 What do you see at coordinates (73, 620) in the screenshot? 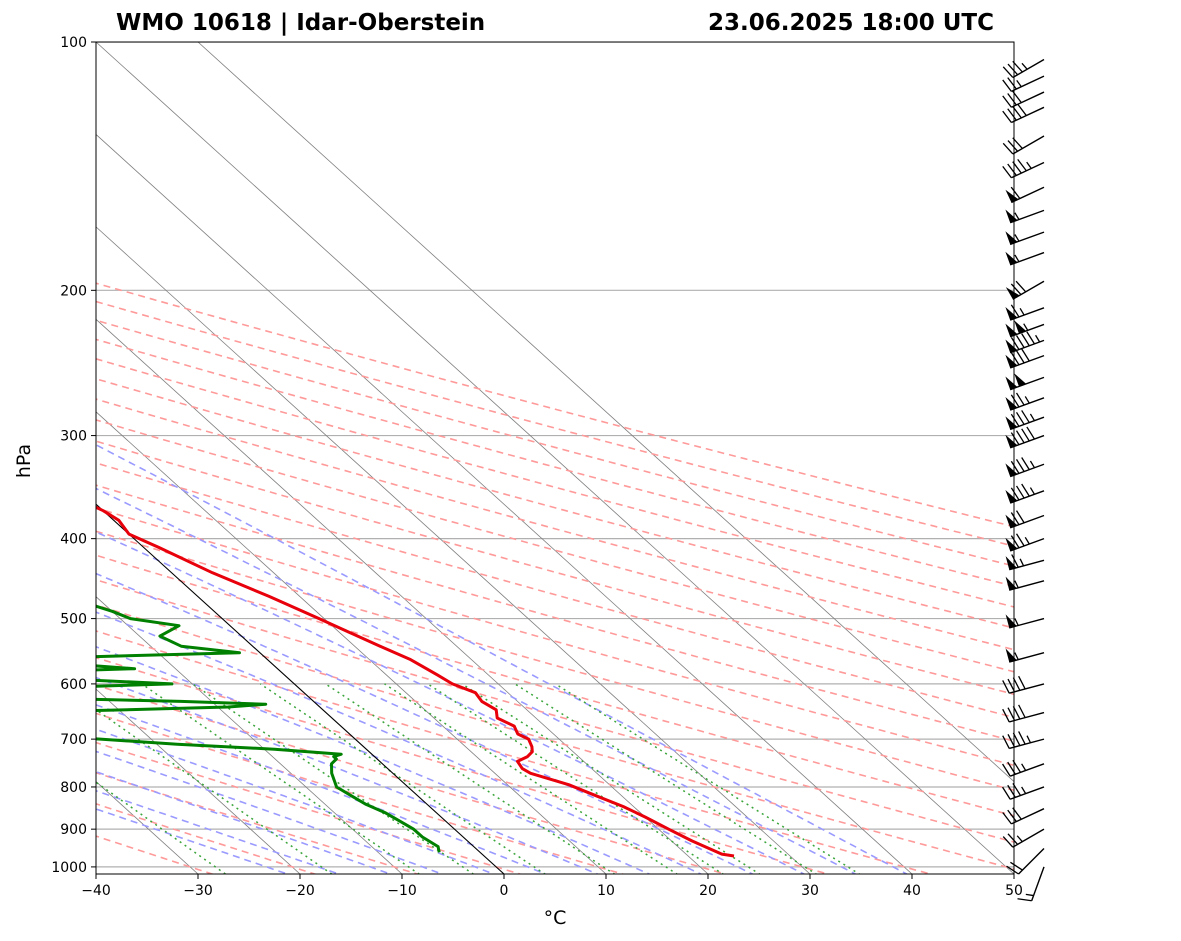
I see `y-tick-label: 500` at bounding box center [73, 620].